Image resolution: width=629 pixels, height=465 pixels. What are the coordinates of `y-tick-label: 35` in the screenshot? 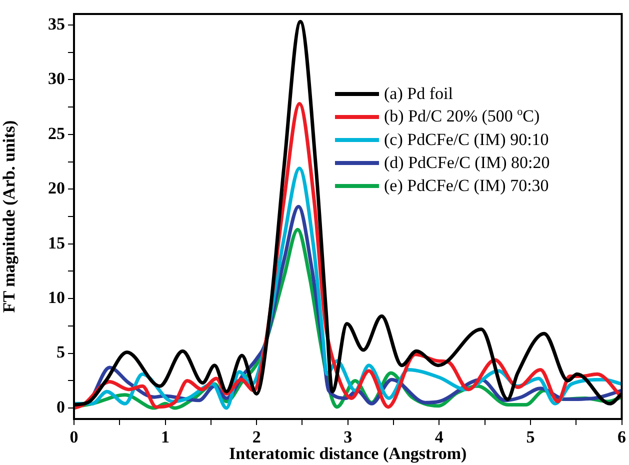 It's located at (56, 24).